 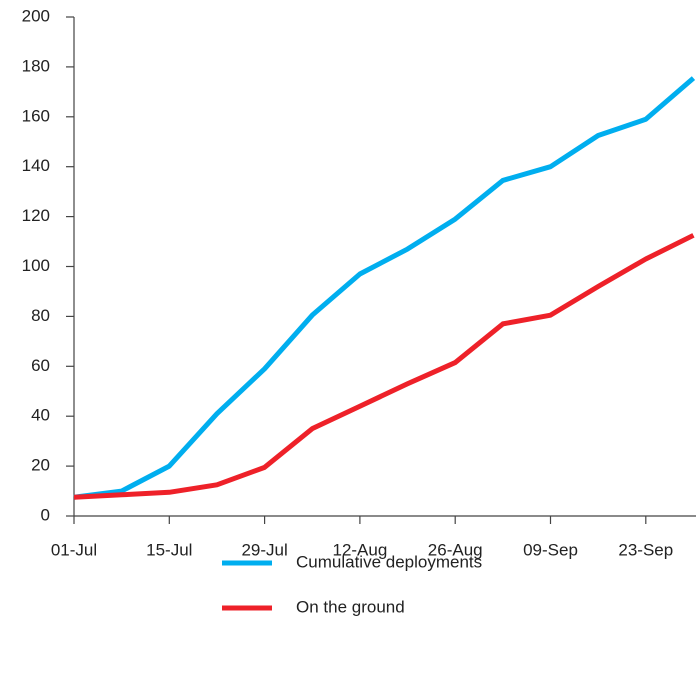 What do you see at coordinates (36, 115) in the screenshot?
I see `y-tick-label: 160` at bounding box center [36, 115].